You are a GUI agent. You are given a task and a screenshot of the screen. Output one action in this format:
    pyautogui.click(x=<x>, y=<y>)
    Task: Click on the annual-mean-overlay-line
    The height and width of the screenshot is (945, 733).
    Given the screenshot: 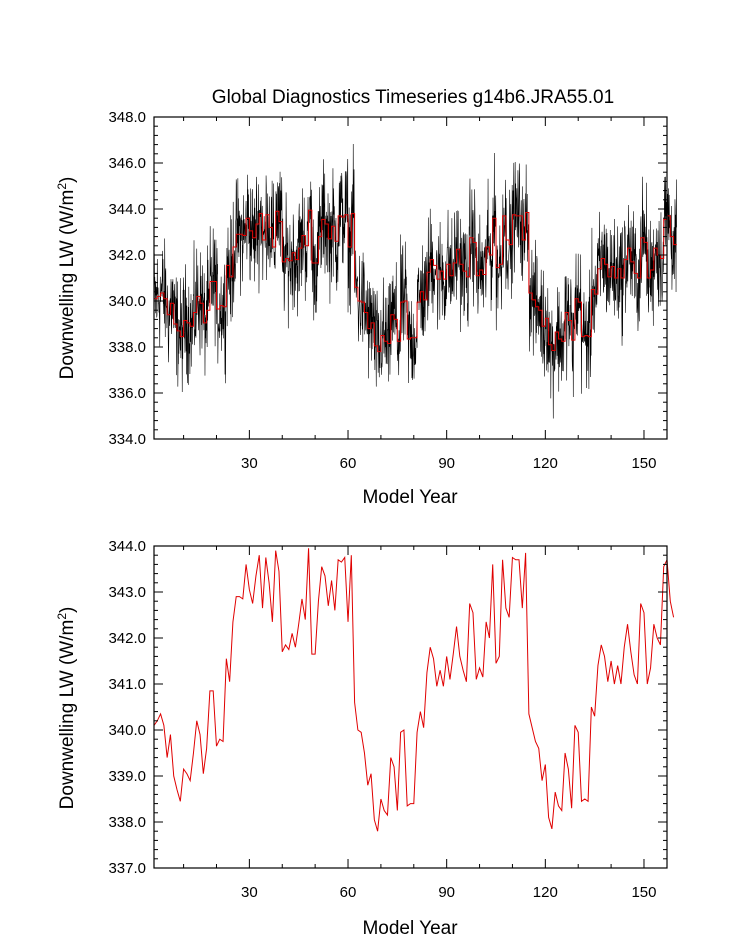 What is the action you would take?
    pyautogui.click(x=415, y=281)
    